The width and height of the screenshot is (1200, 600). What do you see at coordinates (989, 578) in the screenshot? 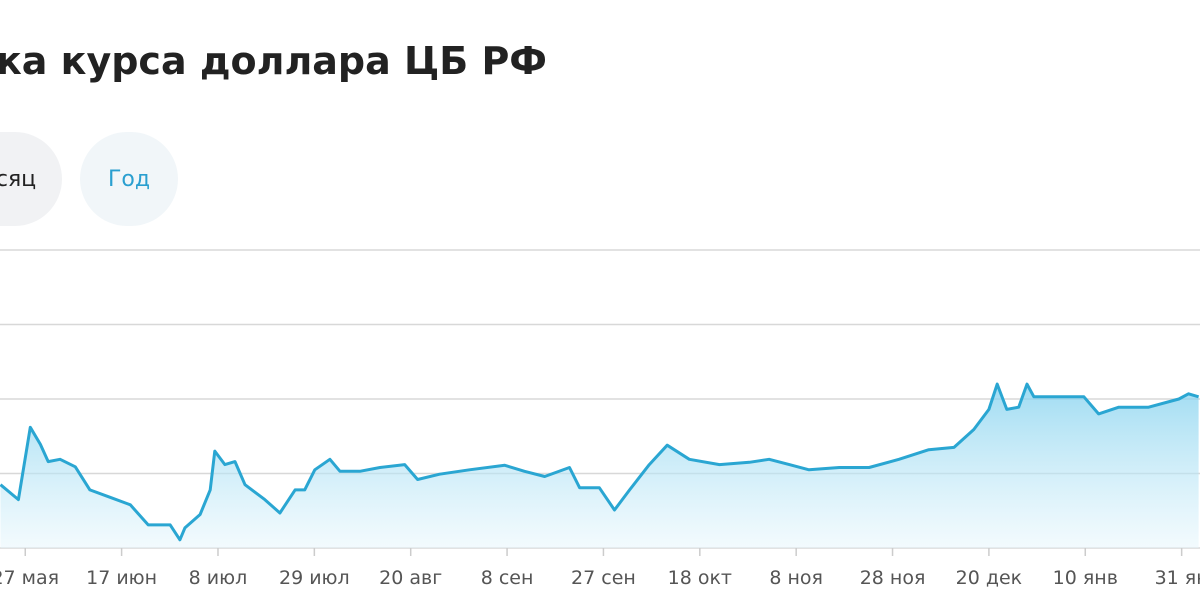
I see `x-tick-label: 20 дек` at bounding box center [989, 578].